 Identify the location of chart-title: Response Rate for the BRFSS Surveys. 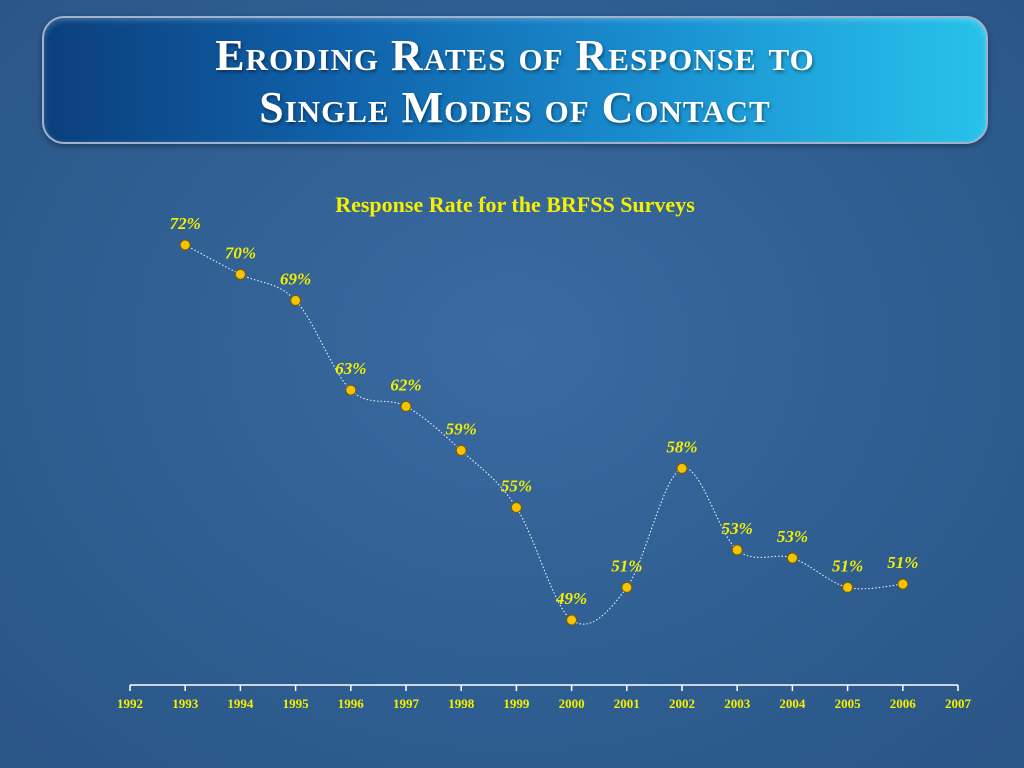
(515, 204).